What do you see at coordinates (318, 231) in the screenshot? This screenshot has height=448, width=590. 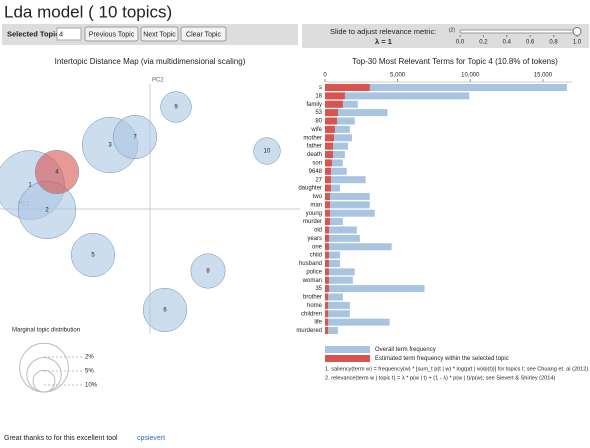 I see `term-label: old` at bounding box center [318, 231].